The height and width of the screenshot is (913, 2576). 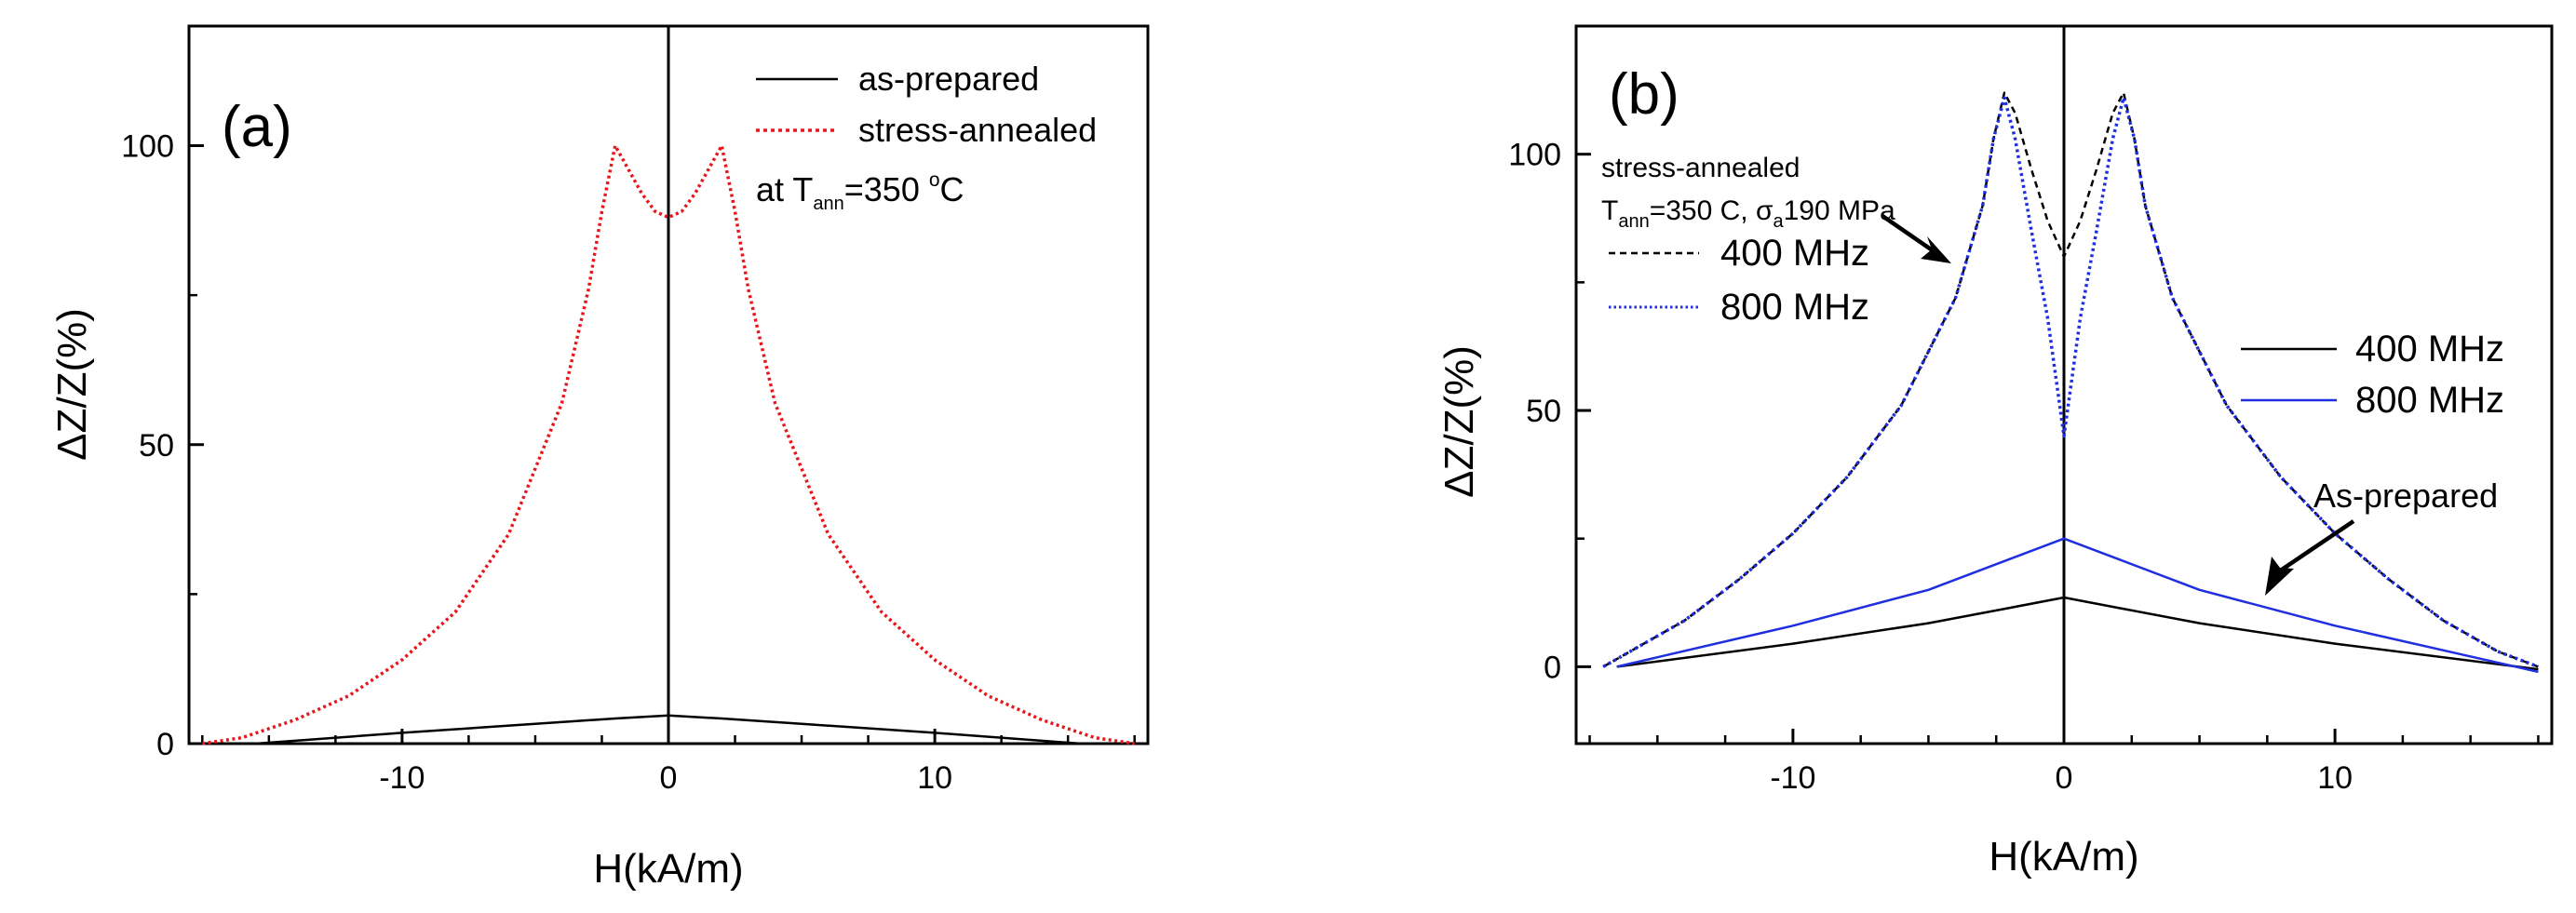 I want to click on as-prepared-arrow-head, so click(x=2279, y=576).